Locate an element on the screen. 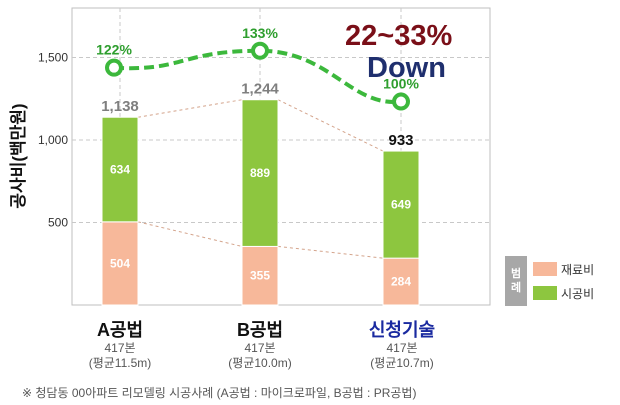  data-label-construction: 889 is located at coordinates (260, 173).